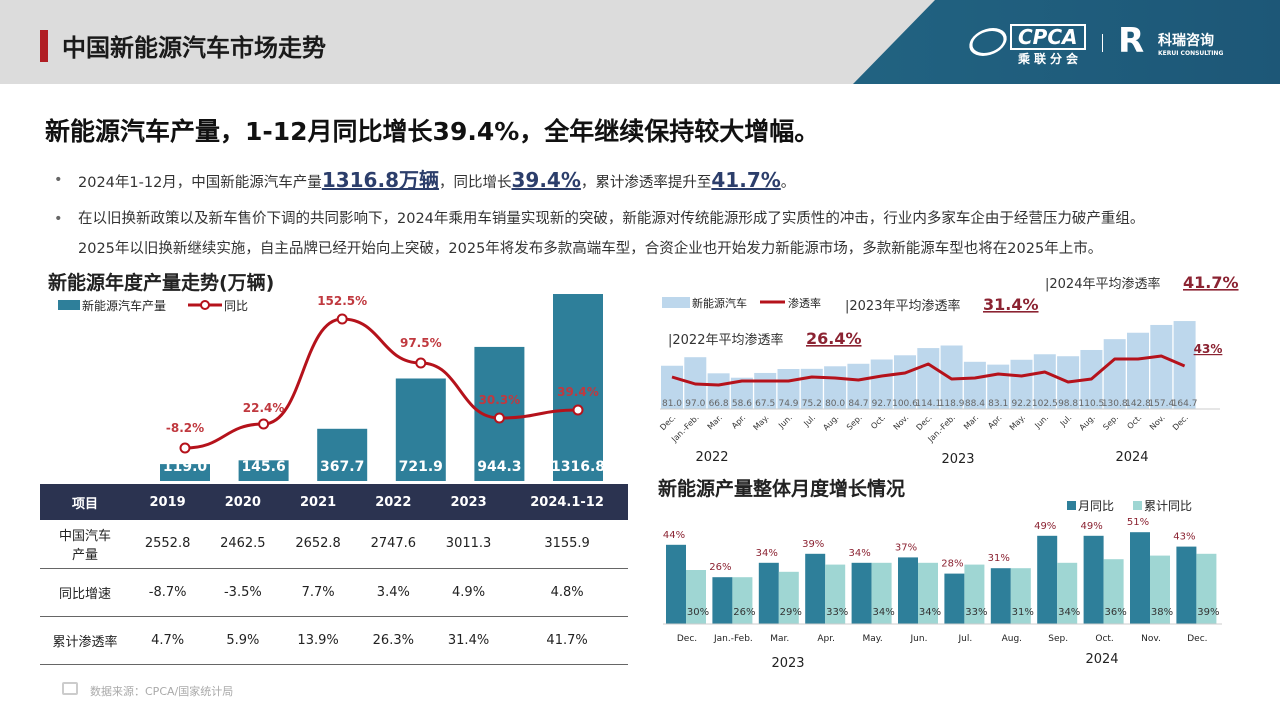  I want to click on yoy-label: 152.5%, so click(342, 301).